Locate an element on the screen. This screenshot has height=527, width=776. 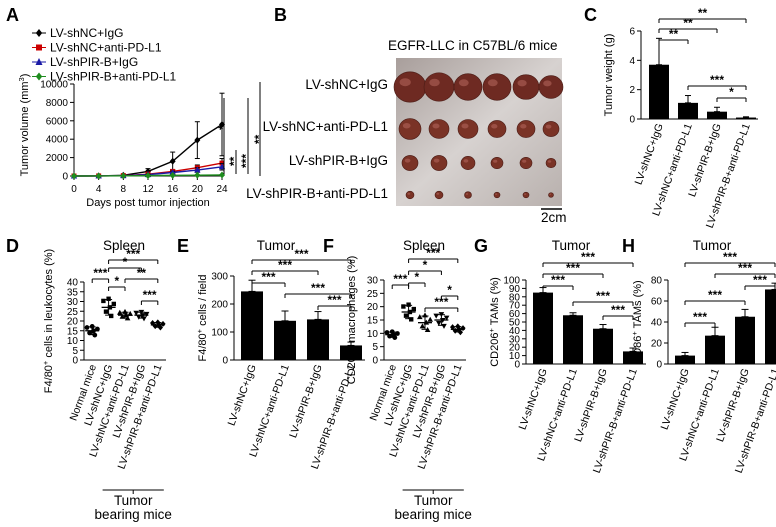
panel-a-x-tick-label: 8 is located at coordinates (124, 189).